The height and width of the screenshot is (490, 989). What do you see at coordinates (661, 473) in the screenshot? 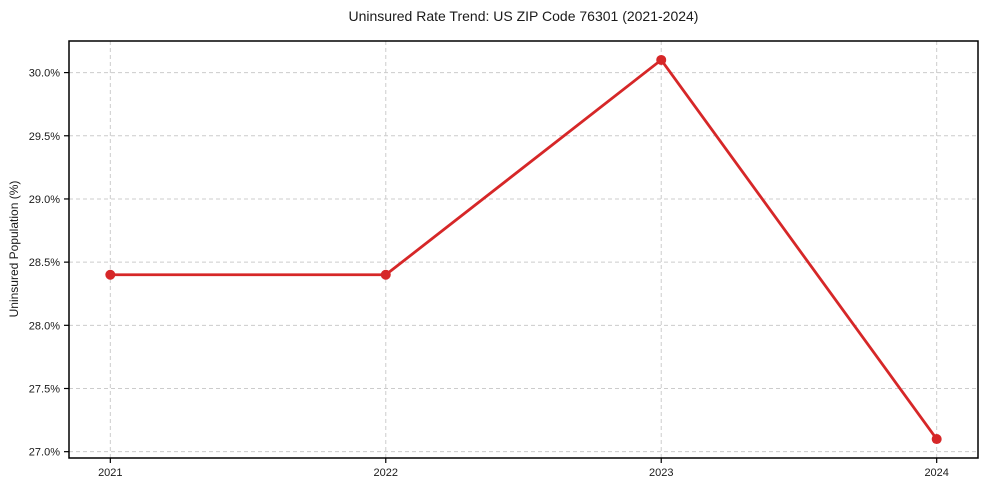
I see `x-tick-label: 2023` at bounding box center [661, 473].